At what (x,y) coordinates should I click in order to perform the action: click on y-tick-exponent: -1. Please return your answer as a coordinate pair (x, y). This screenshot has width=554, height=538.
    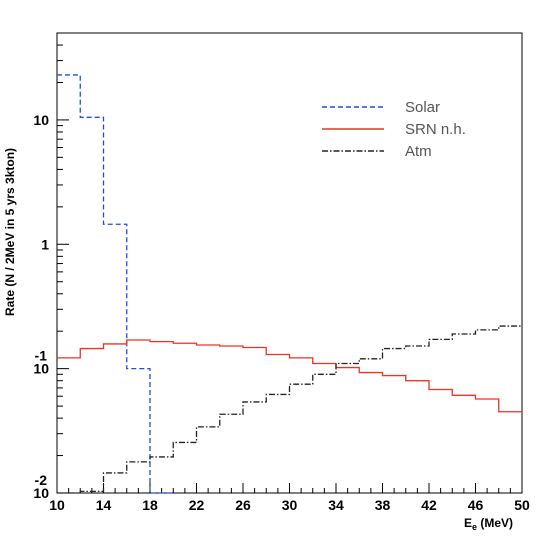
    Looking at the image, I should click on (41, 356).